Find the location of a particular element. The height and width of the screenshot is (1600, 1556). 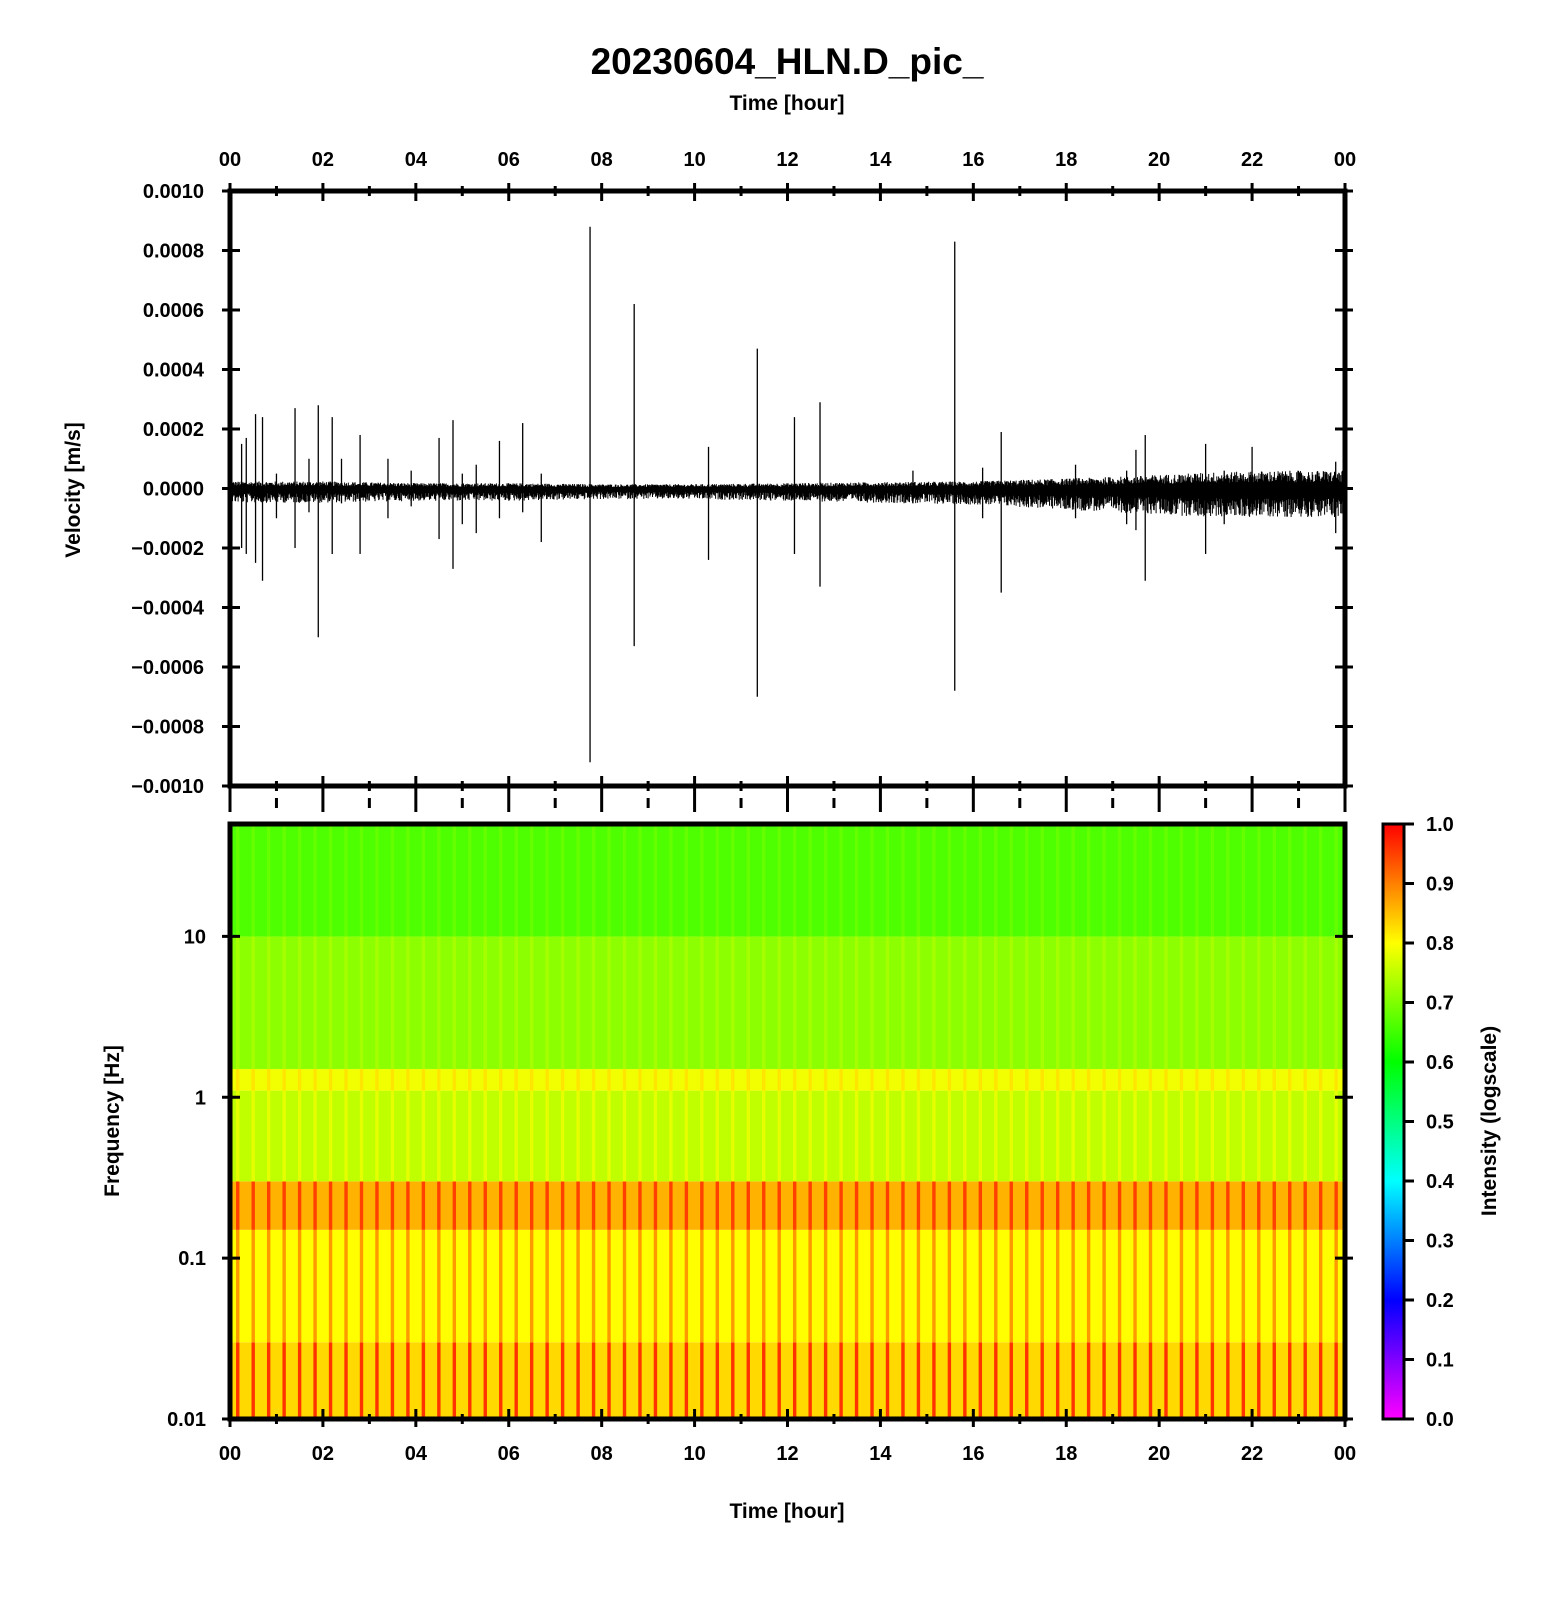

top-x-tick-label: 08 is located at coordinates (602, 160).